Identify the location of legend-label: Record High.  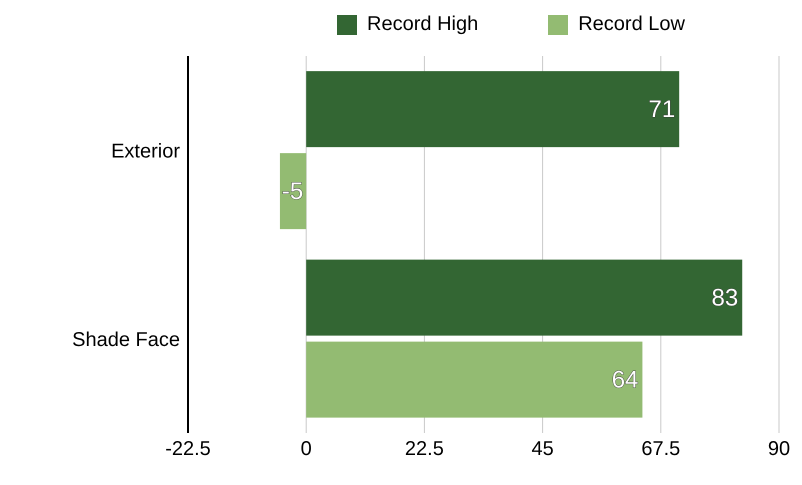
(422, 24).